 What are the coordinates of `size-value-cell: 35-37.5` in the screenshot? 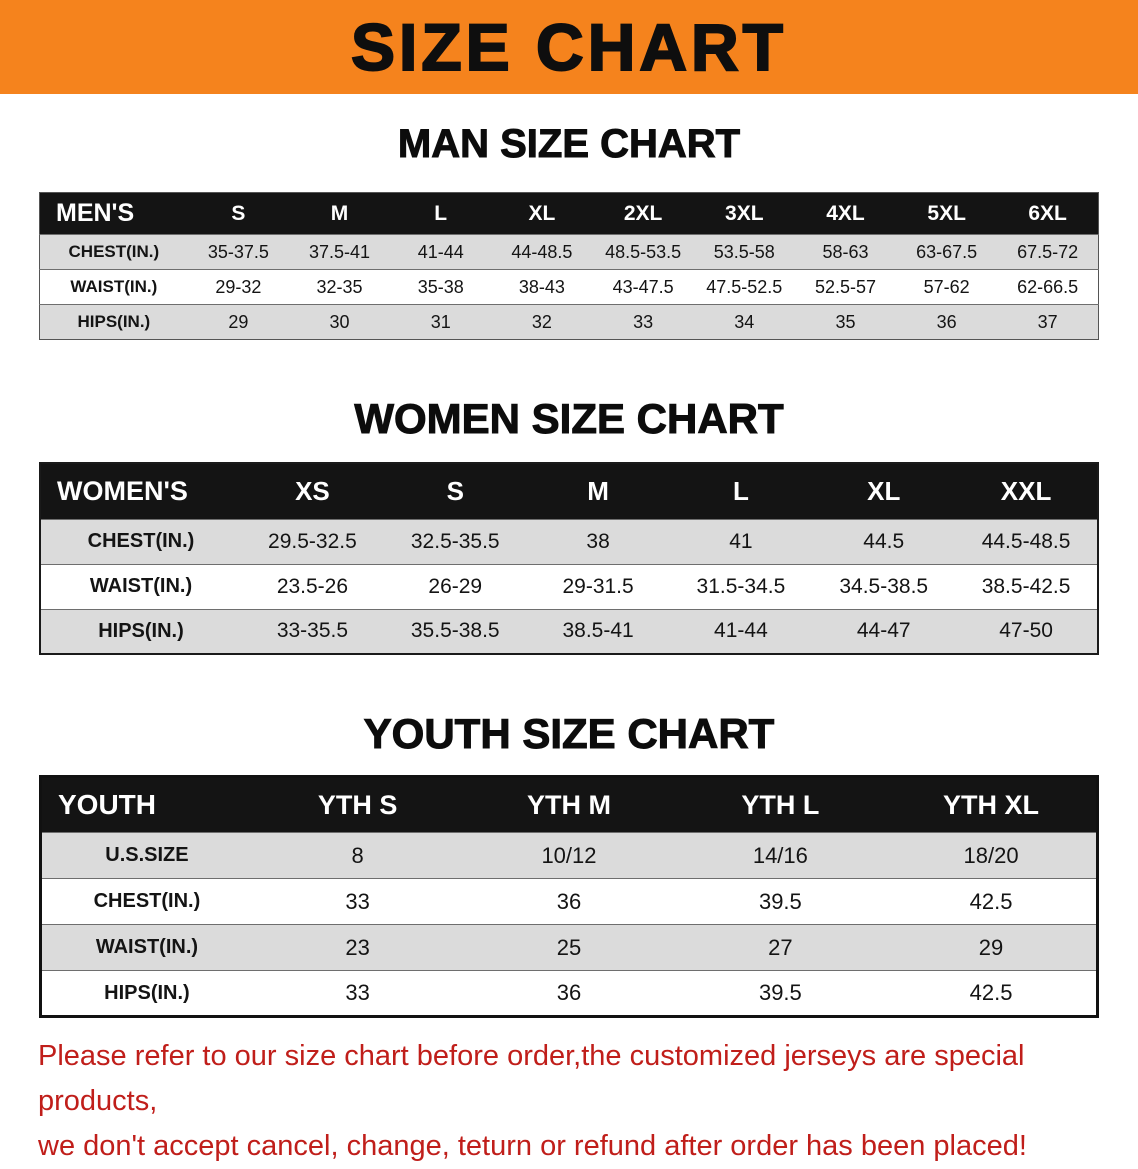 It's located at (238, 251).